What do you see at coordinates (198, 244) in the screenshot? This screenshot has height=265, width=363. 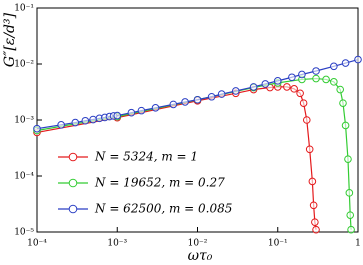 I see `x-tick-label: 10⁻²` at bounding box center [198, 244].